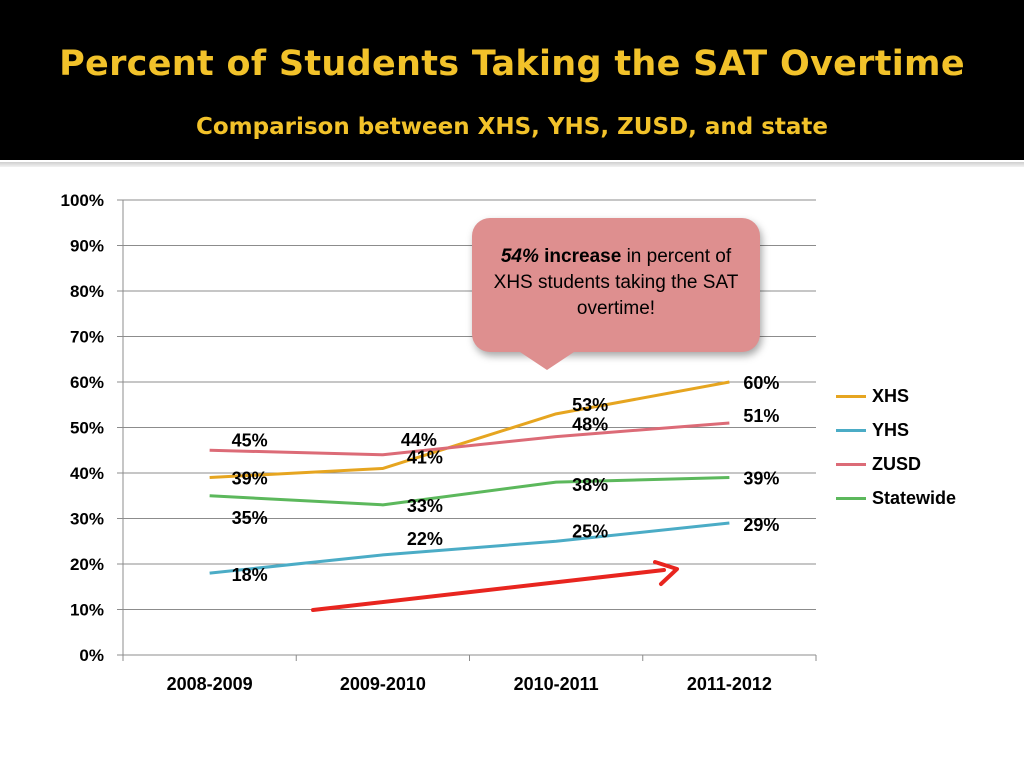 The height and width of the screenshot is (768, 1024). I want to click on series-line-statewide, so click(469, 491).